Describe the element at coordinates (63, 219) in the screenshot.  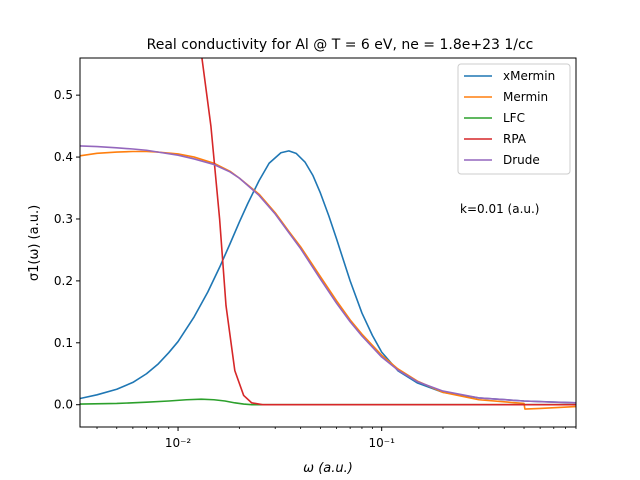
I see `y-tick-label: 0.3` at that location.